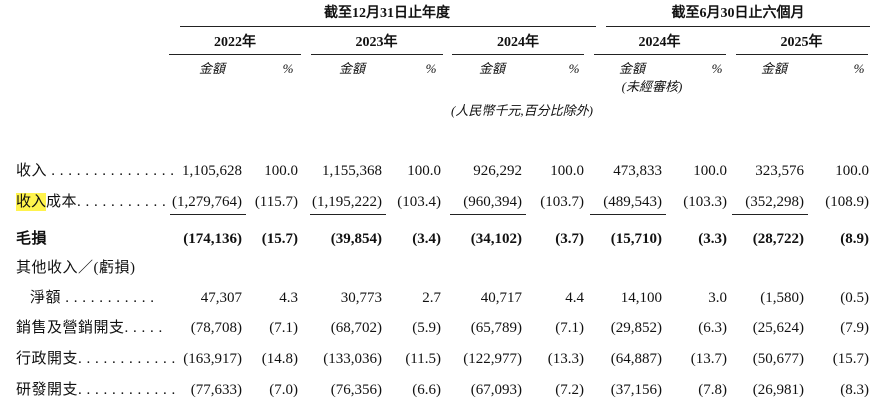 This screenshot has height=407, width=896. What do you see at coordinates (565, 359) in the screenshot?
I see `pct-cell: (13.3)` at bounding box center [565, 359].